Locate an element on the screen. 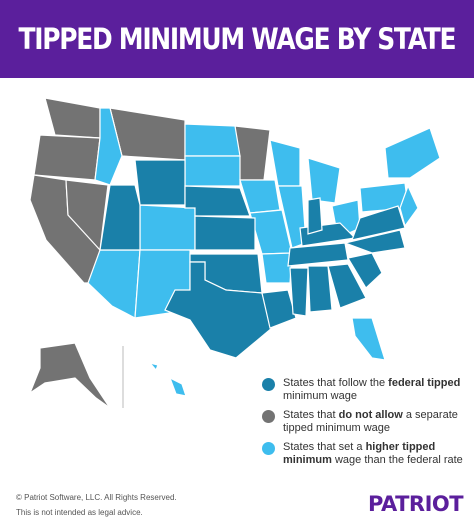 The width and height of the screenshot is (474, 528). legend-text-part: a separate tipped minimum wage is located at coordinates (370, 421).